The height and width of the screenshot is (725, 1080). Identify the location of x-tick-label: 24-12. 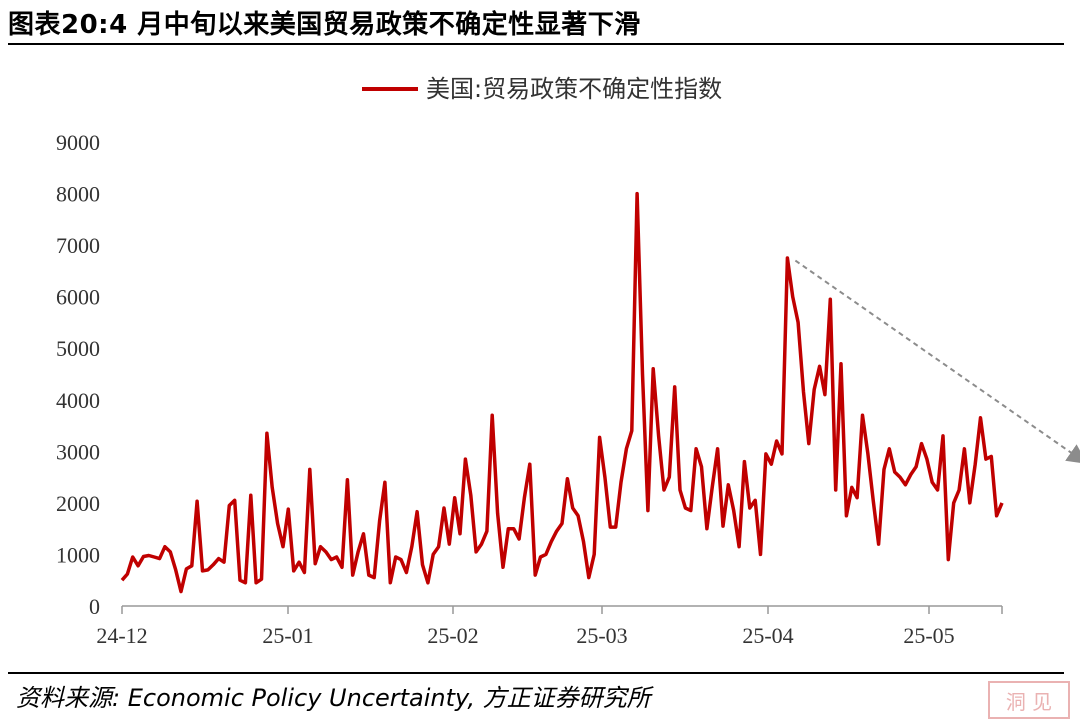
(121, 635).